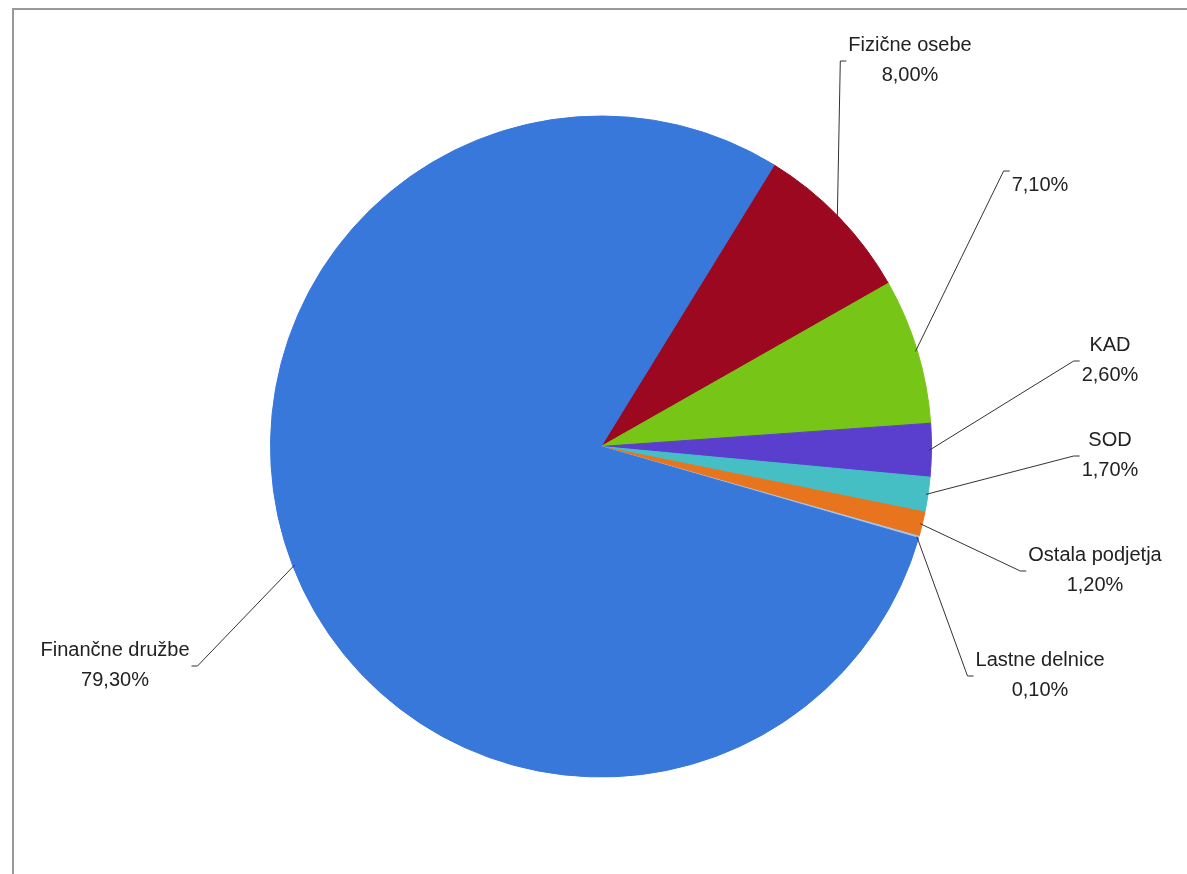  Describe the element at coordinates (1095, 553) in the screenshot. I see `slice-label: Ostala podjetja` at that location.